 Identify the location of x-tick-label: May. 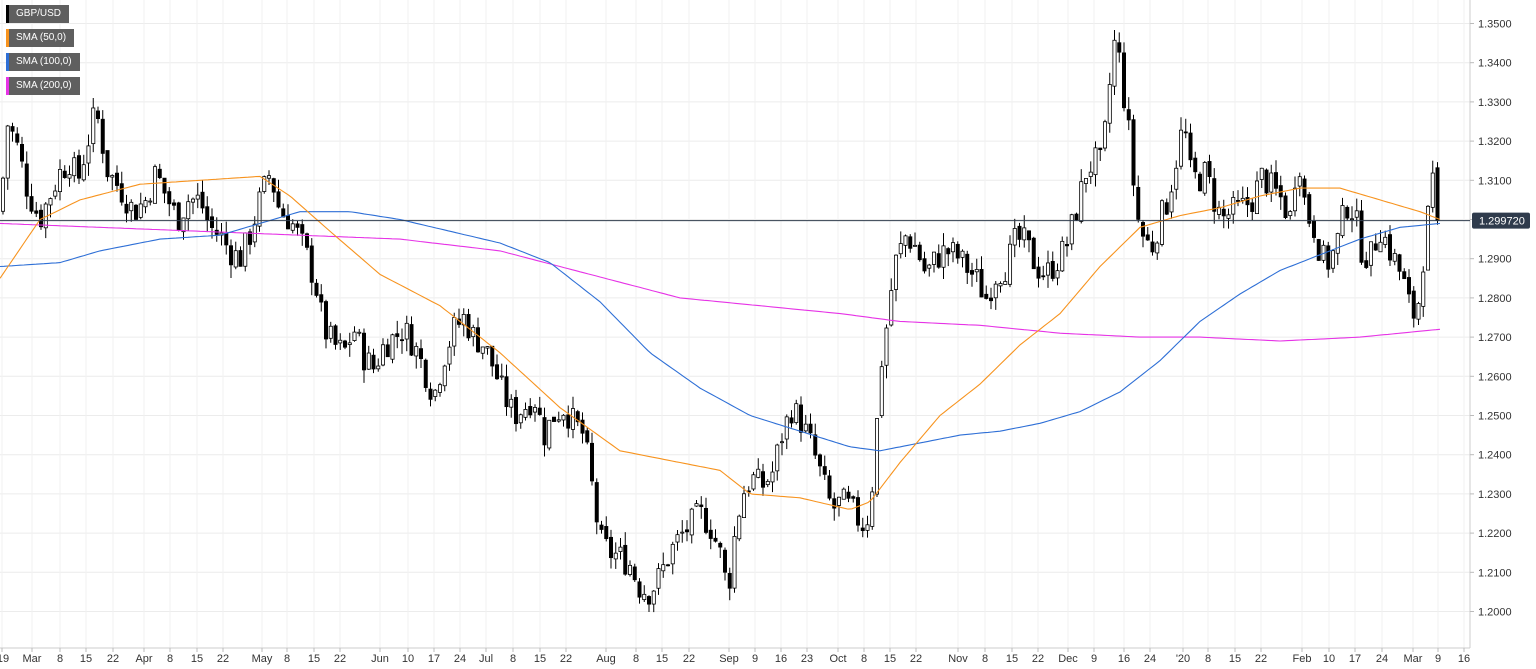
(262, 659).